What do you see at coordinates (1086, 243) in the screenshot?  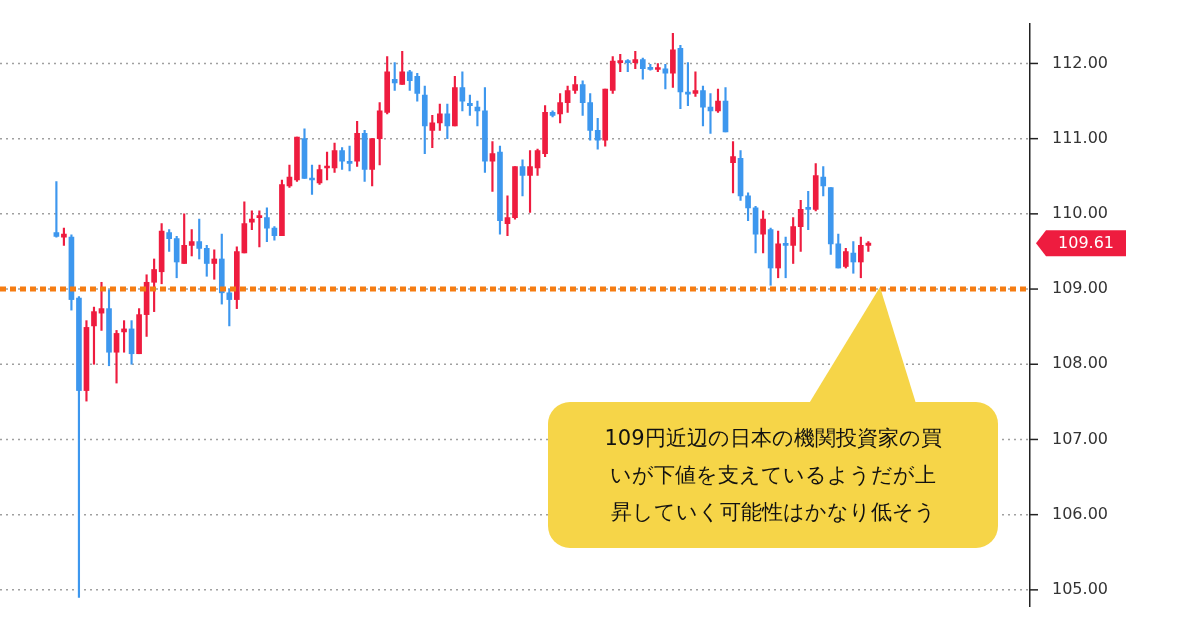 I see `text: 109.61` at bounding box center [1086, 243].